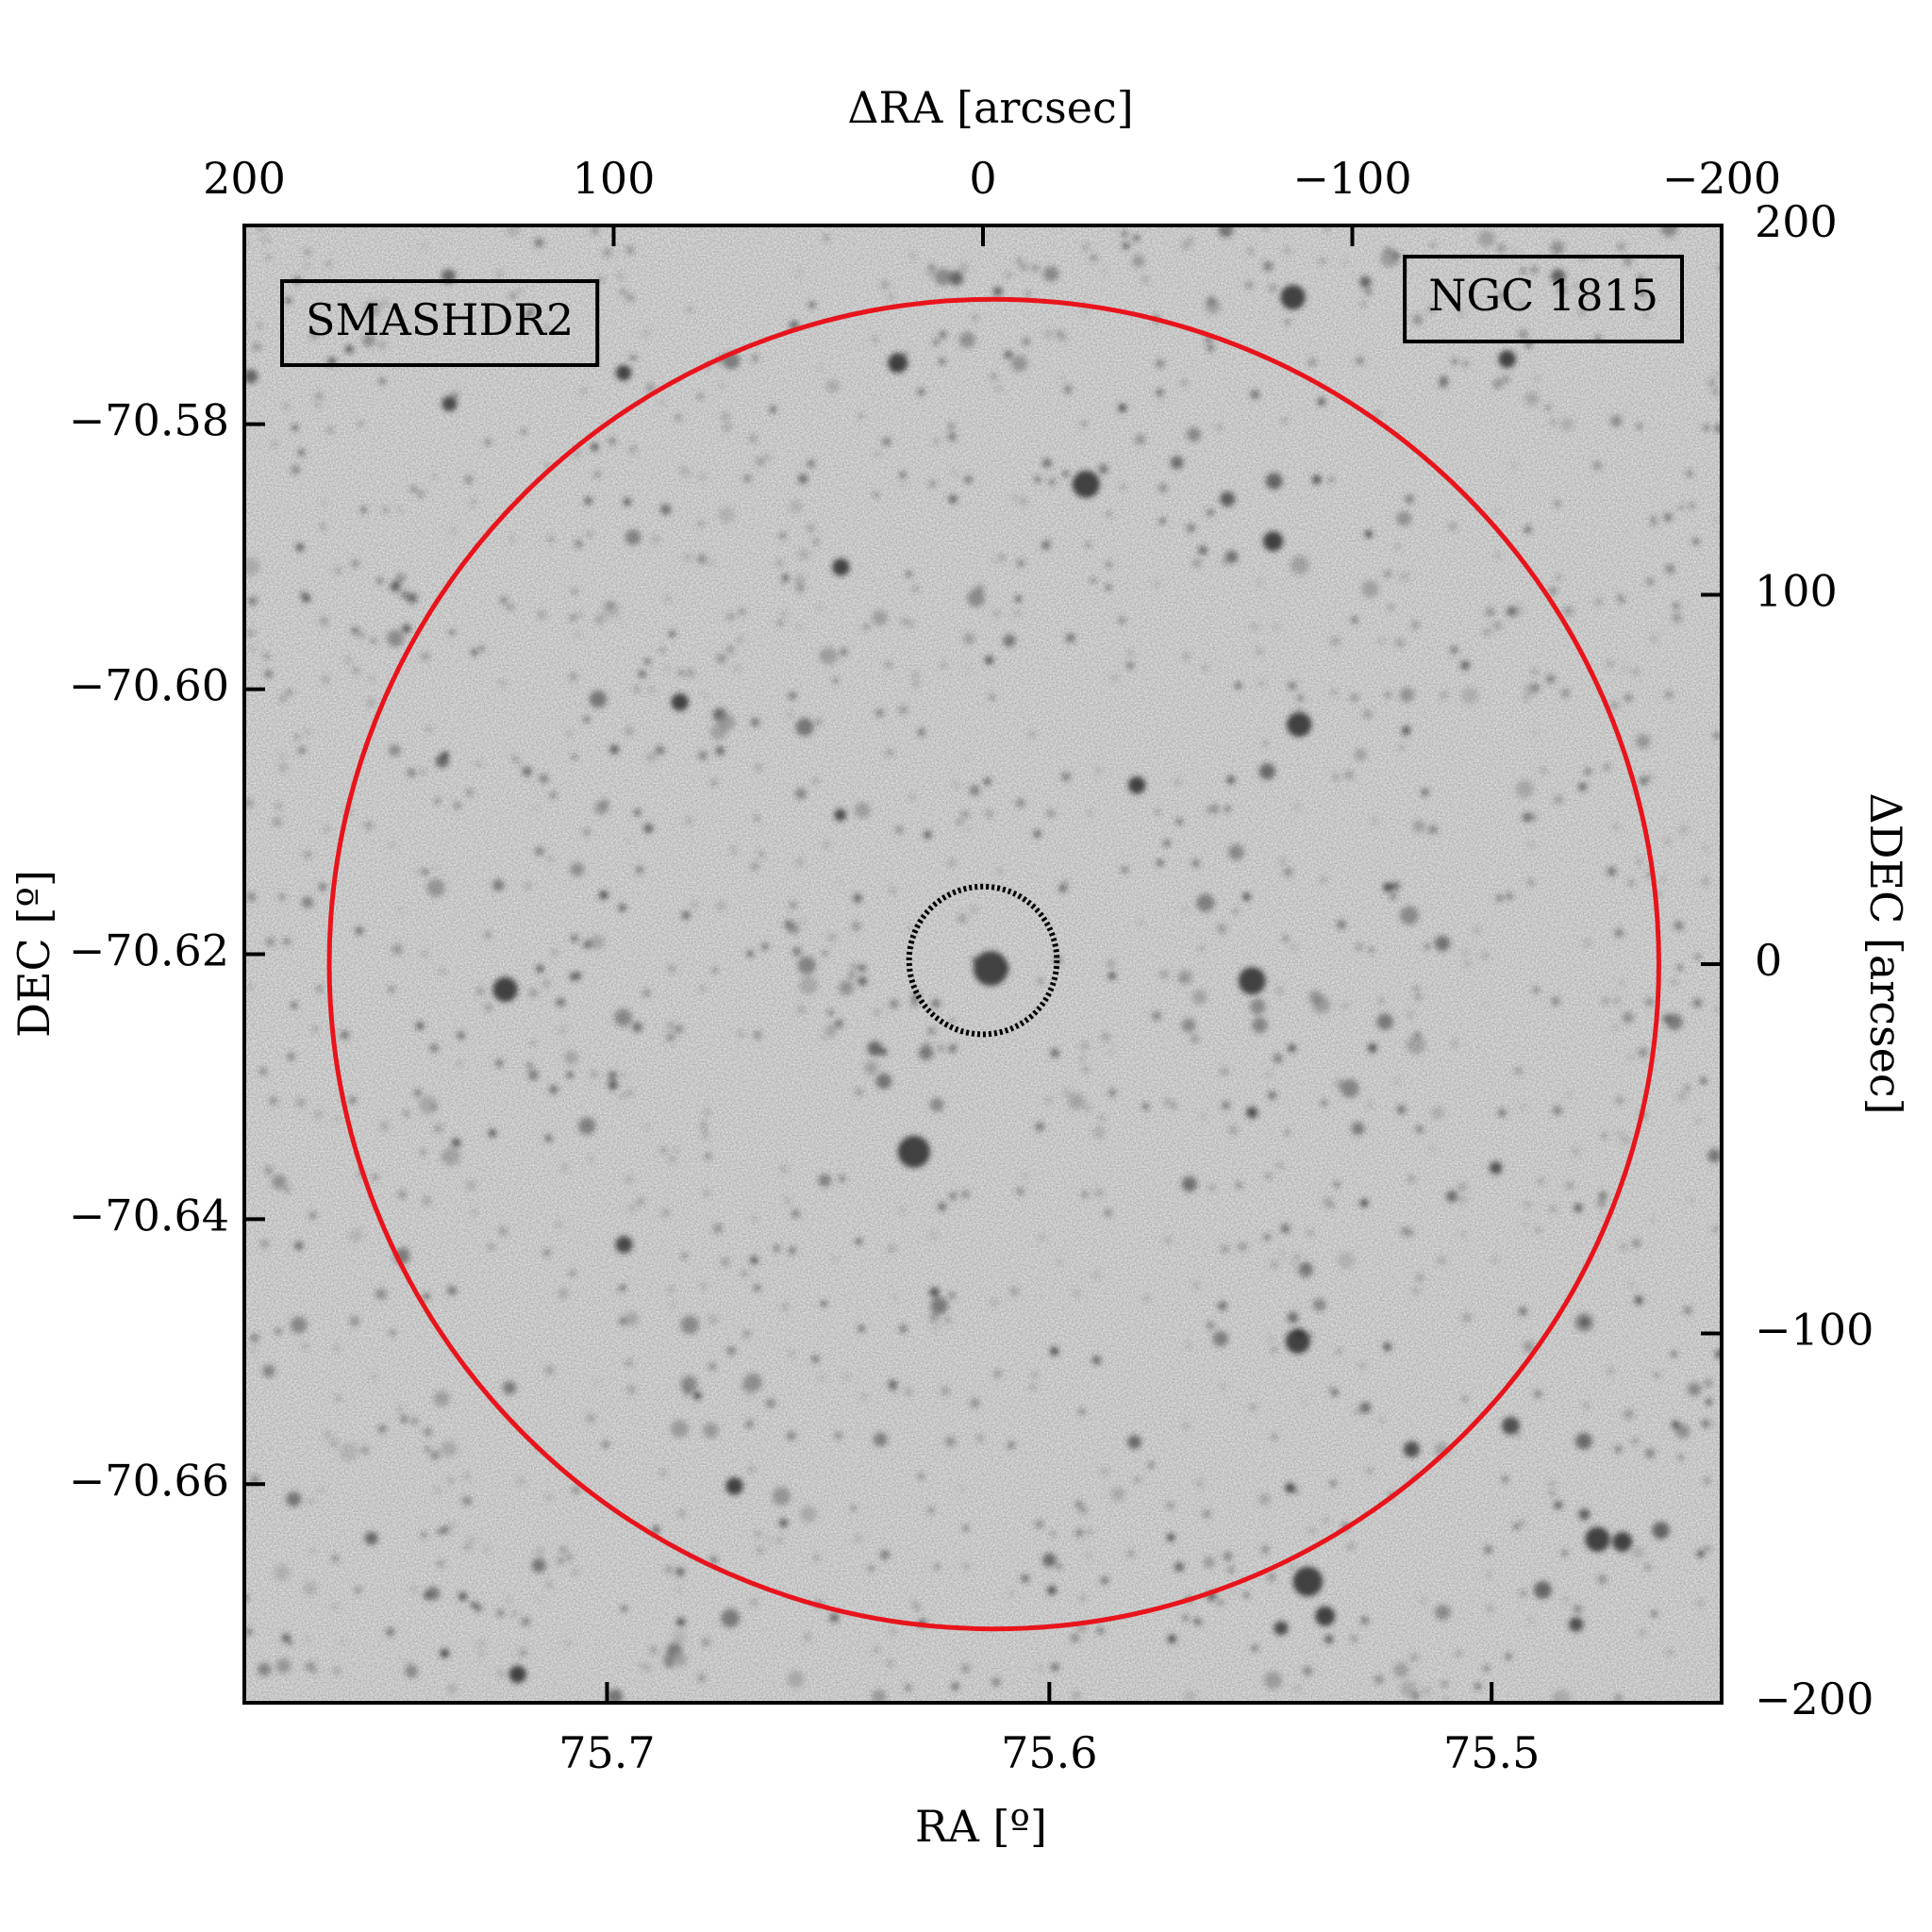 The width and height of the screenshot is (1932, 1932). I want to click on y-tick-label: −70.64, so click(149, 1216).